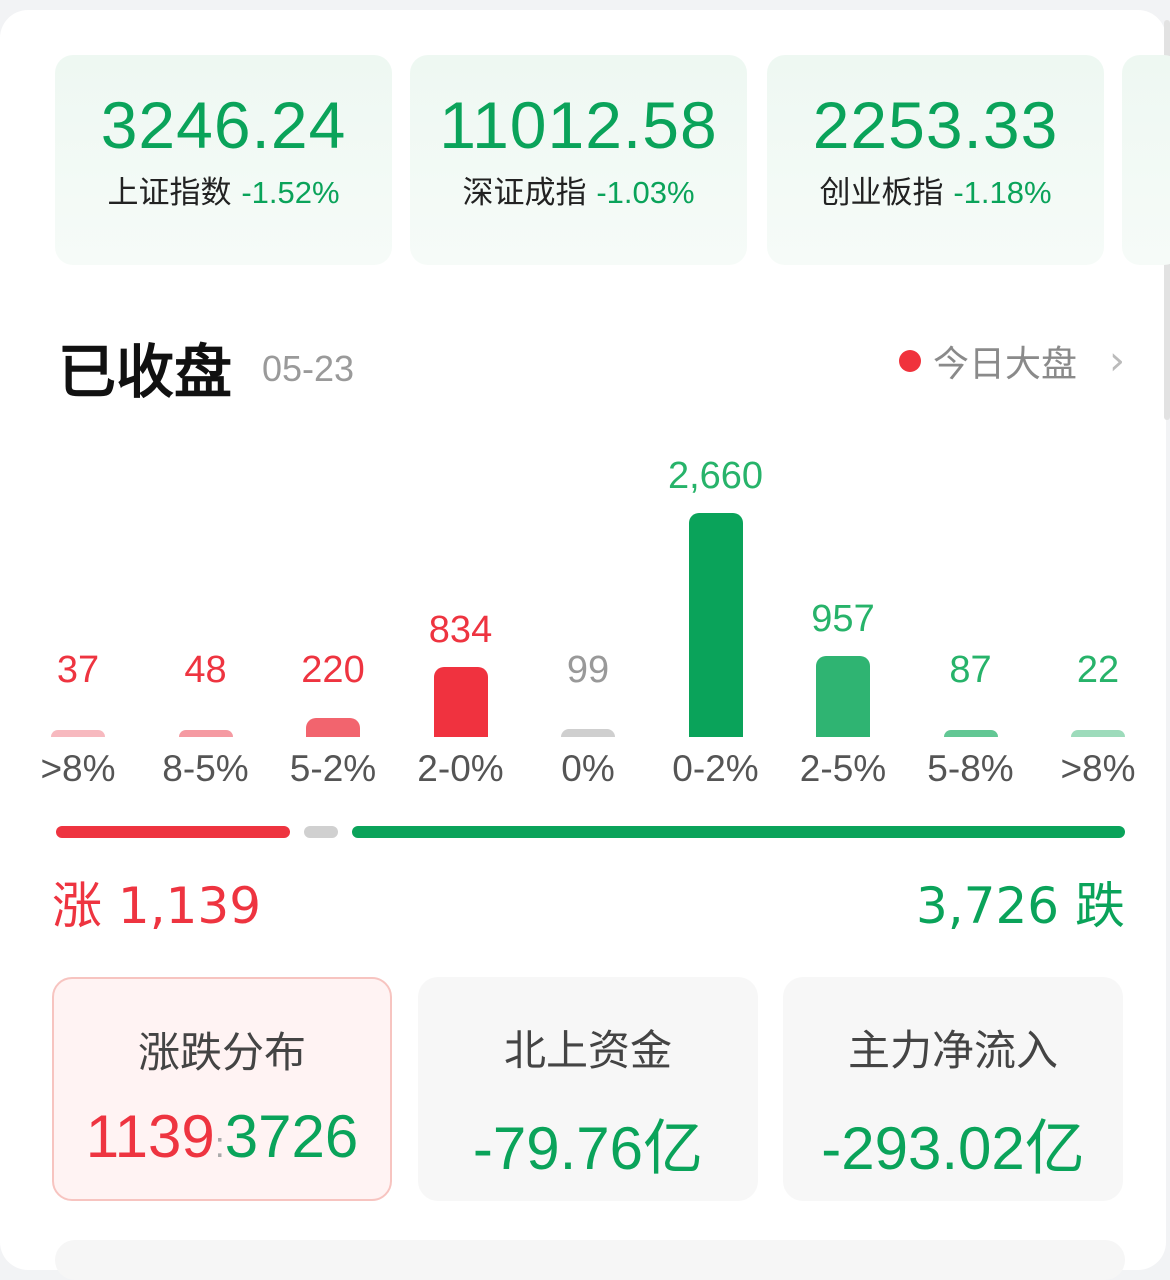 The image size is (1170, 1280). I want to click on bar-value-label: 834, so click(460, 629).